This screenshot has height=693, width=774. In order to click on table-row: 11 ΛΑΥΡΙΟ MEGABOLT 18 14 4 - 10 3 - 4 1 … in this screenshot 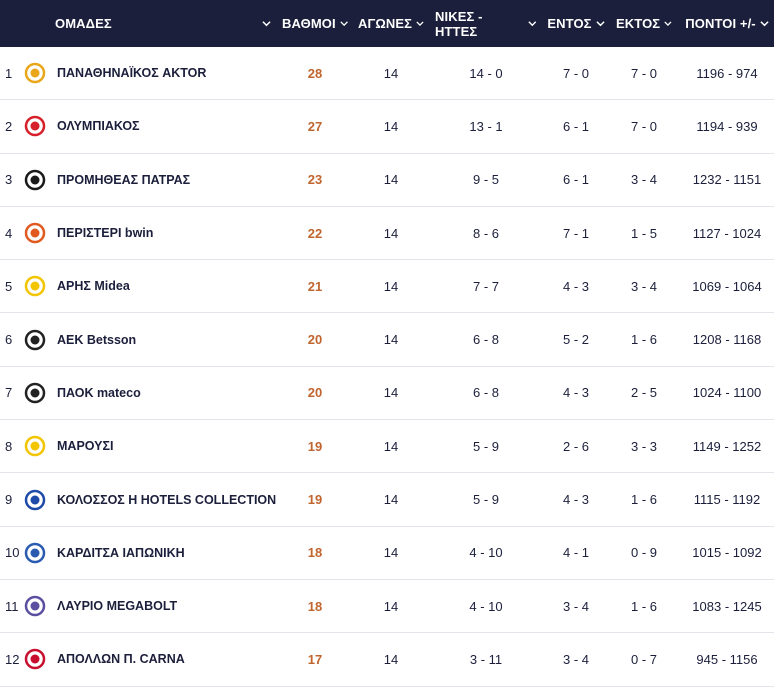, I will do `click(387, 607)`.